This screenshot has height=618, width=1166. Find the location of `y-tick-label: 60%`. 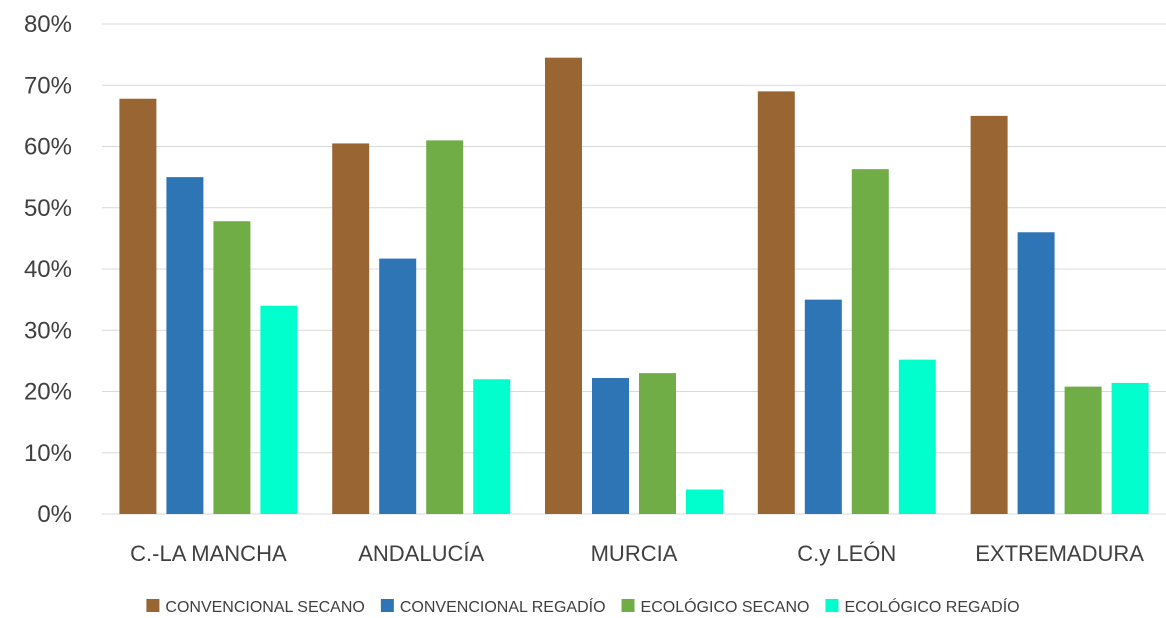

y-tick-label: 60% is located at coordinates (48, 147).